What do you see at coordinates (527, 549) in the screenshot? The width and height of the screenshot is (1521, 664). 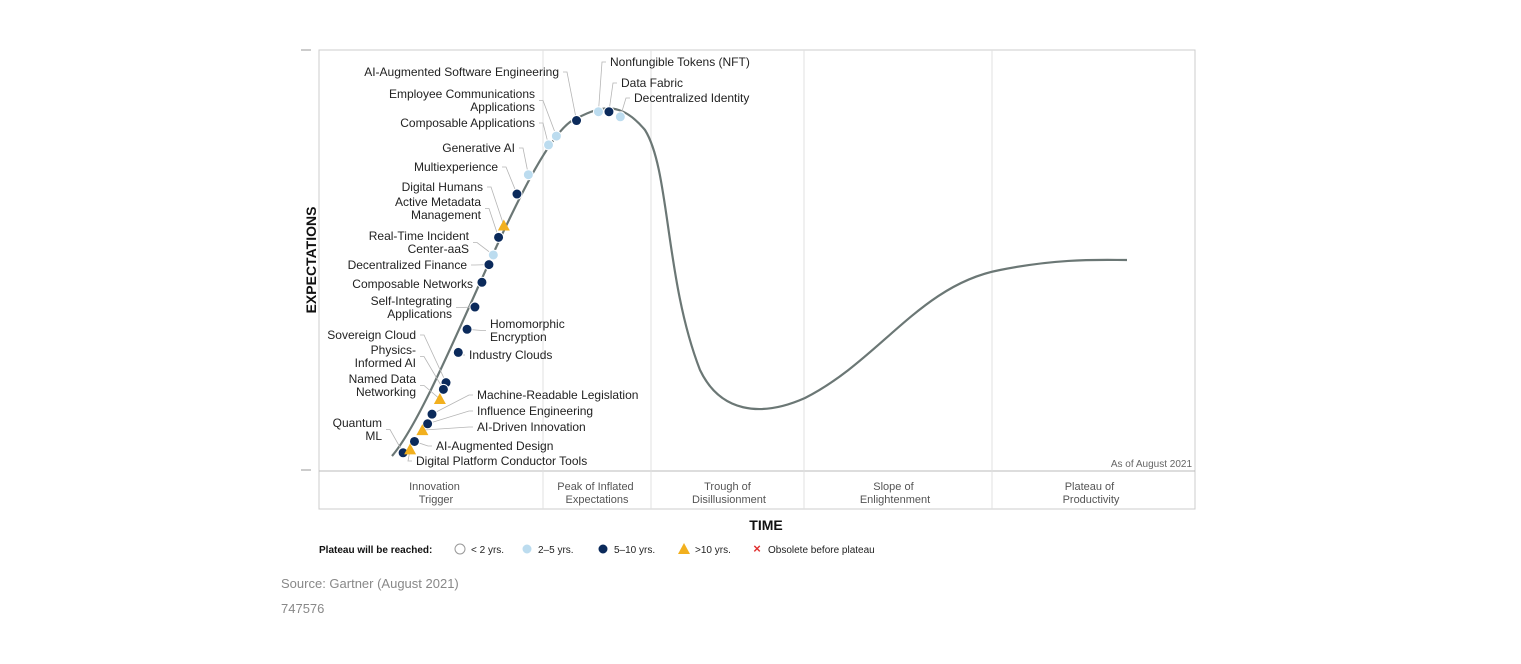 I see `legend-2to5-marker` at bounding box center [527, 549].